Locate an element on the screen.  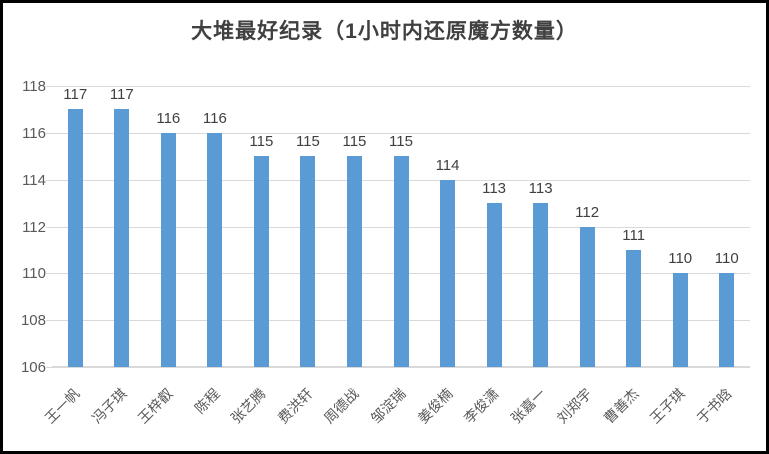
y-axis-label: 110 is located at coordinates (34, 274).